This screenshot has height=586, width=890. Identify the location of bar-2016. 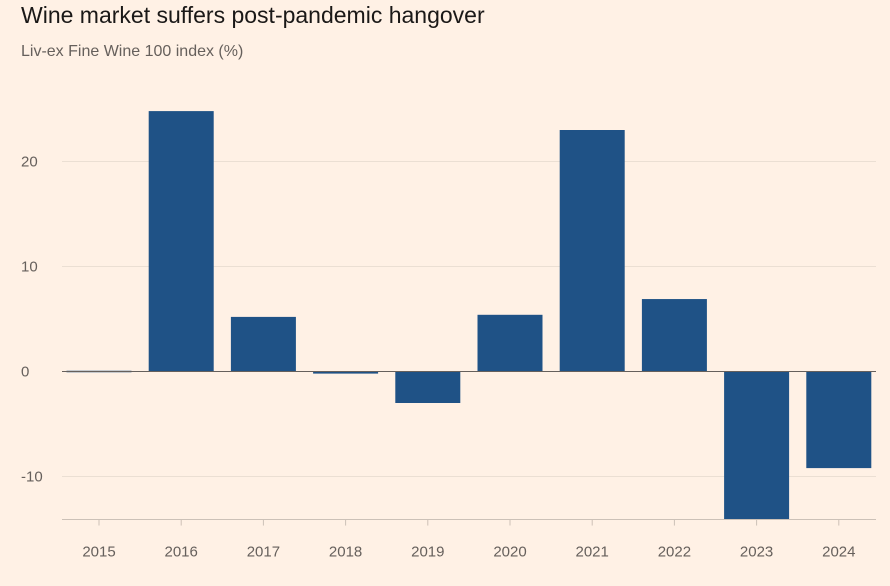
(181, 241).